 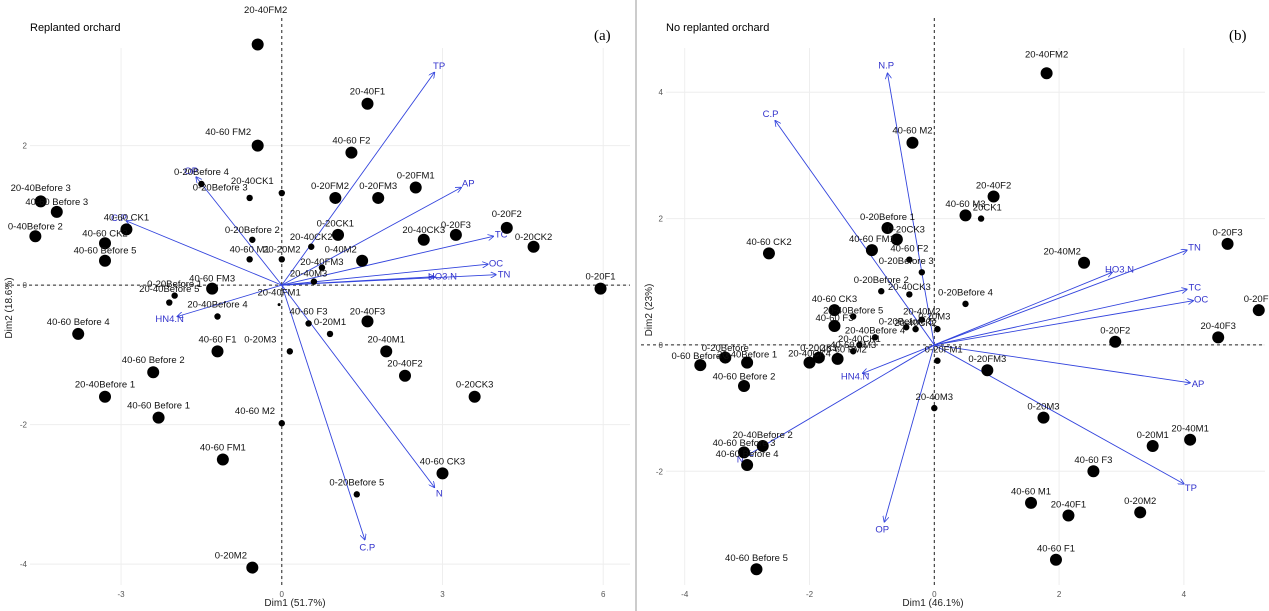 What do you see at coordinates (855, 376) in the screenshot?
I see `vector-label: HN4.N` at bounding box center [855, 376].